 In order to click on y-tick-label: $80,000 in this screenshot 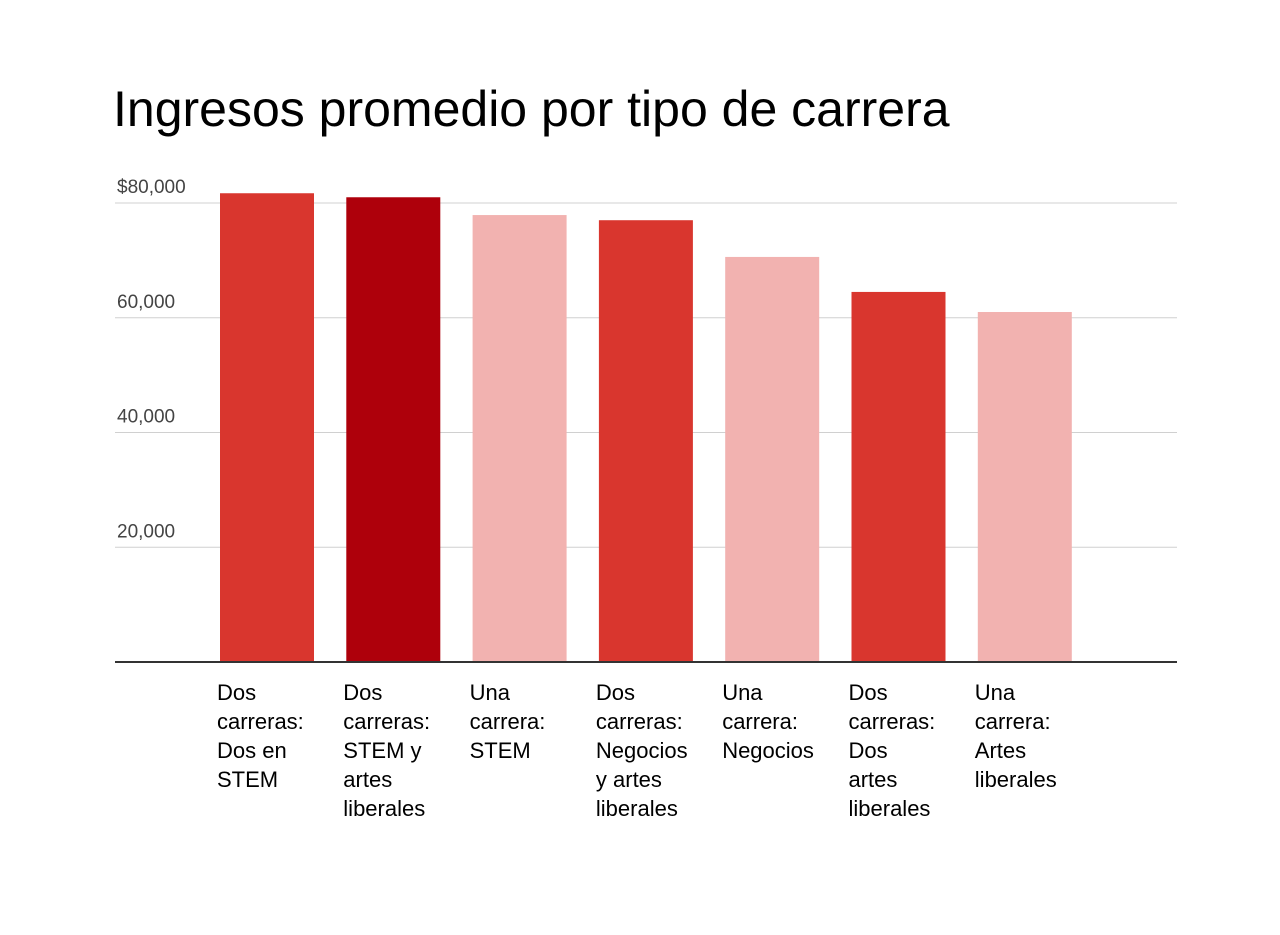, I will do `click(151, 187)`.